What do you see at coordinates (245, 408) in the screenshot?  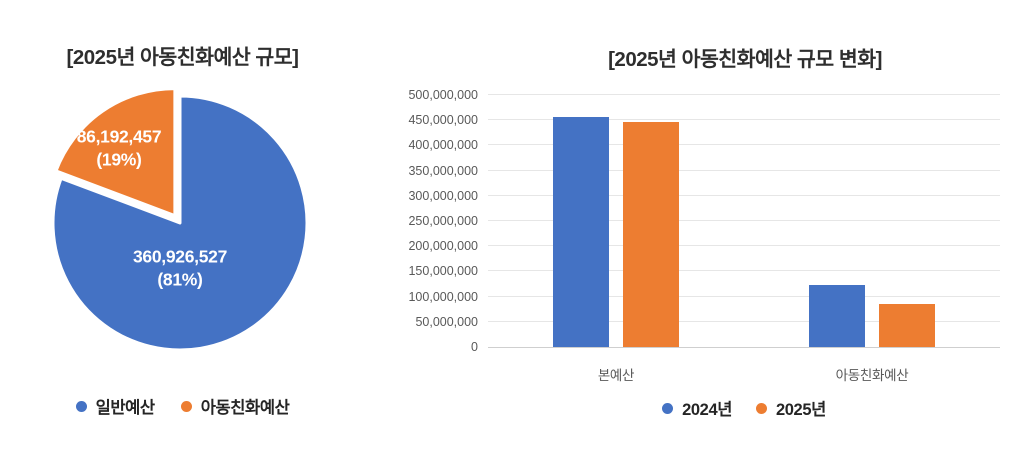 I see `legend-label: 아동친화예산` at bounding box center [245, 408].